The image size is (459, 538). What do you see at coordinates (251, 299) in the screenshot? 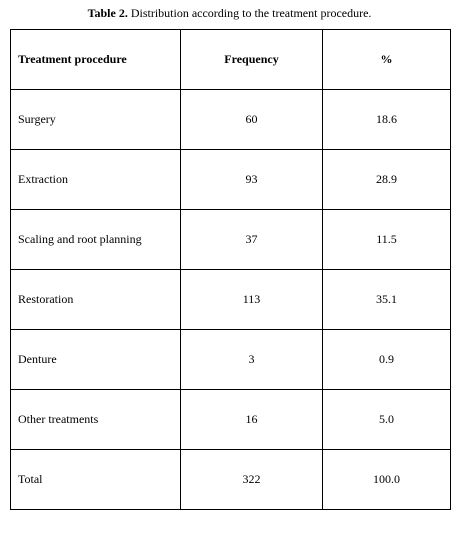
I see `frequency-cell: 113` at bounding box center [251, 299].